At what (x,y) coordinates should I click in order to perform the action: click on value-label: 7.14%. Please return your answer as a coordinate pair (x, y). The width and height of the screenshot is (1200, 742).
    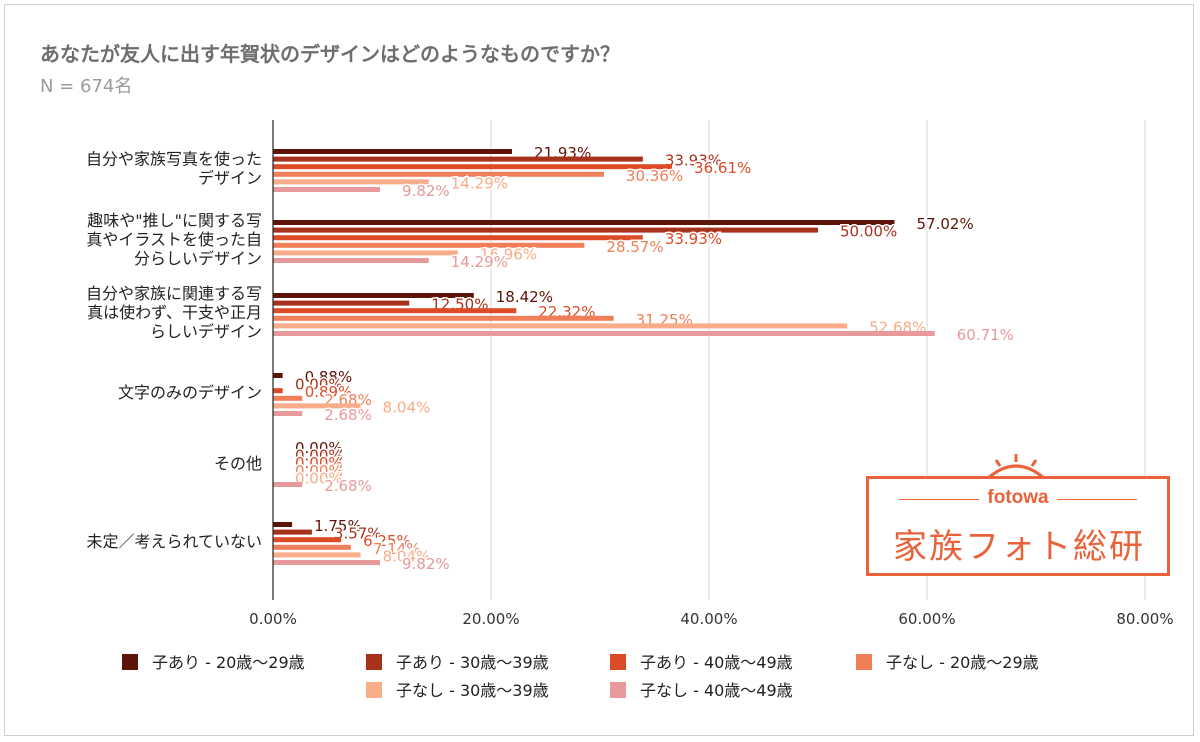
    Looking at the image, I should click on (397, 549).